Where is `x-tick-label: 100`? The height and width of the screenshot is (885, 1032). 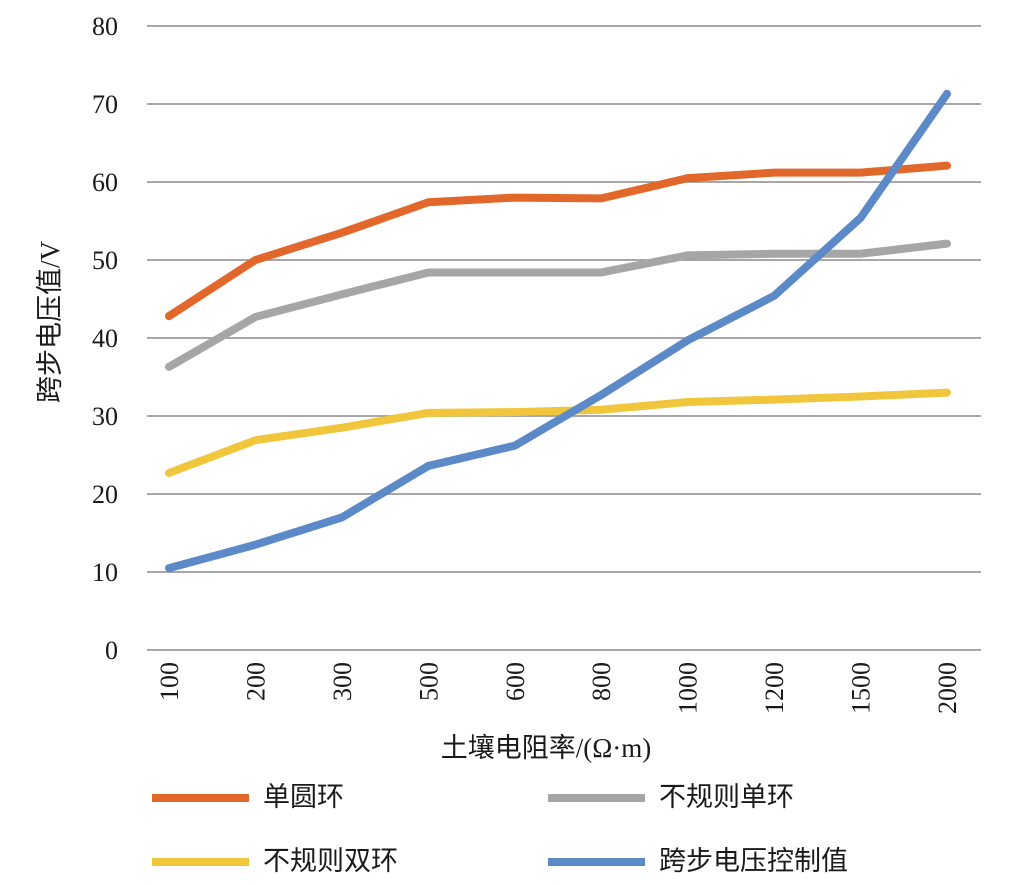 x-tick-label: 100 is located at coordinates (169, 681).